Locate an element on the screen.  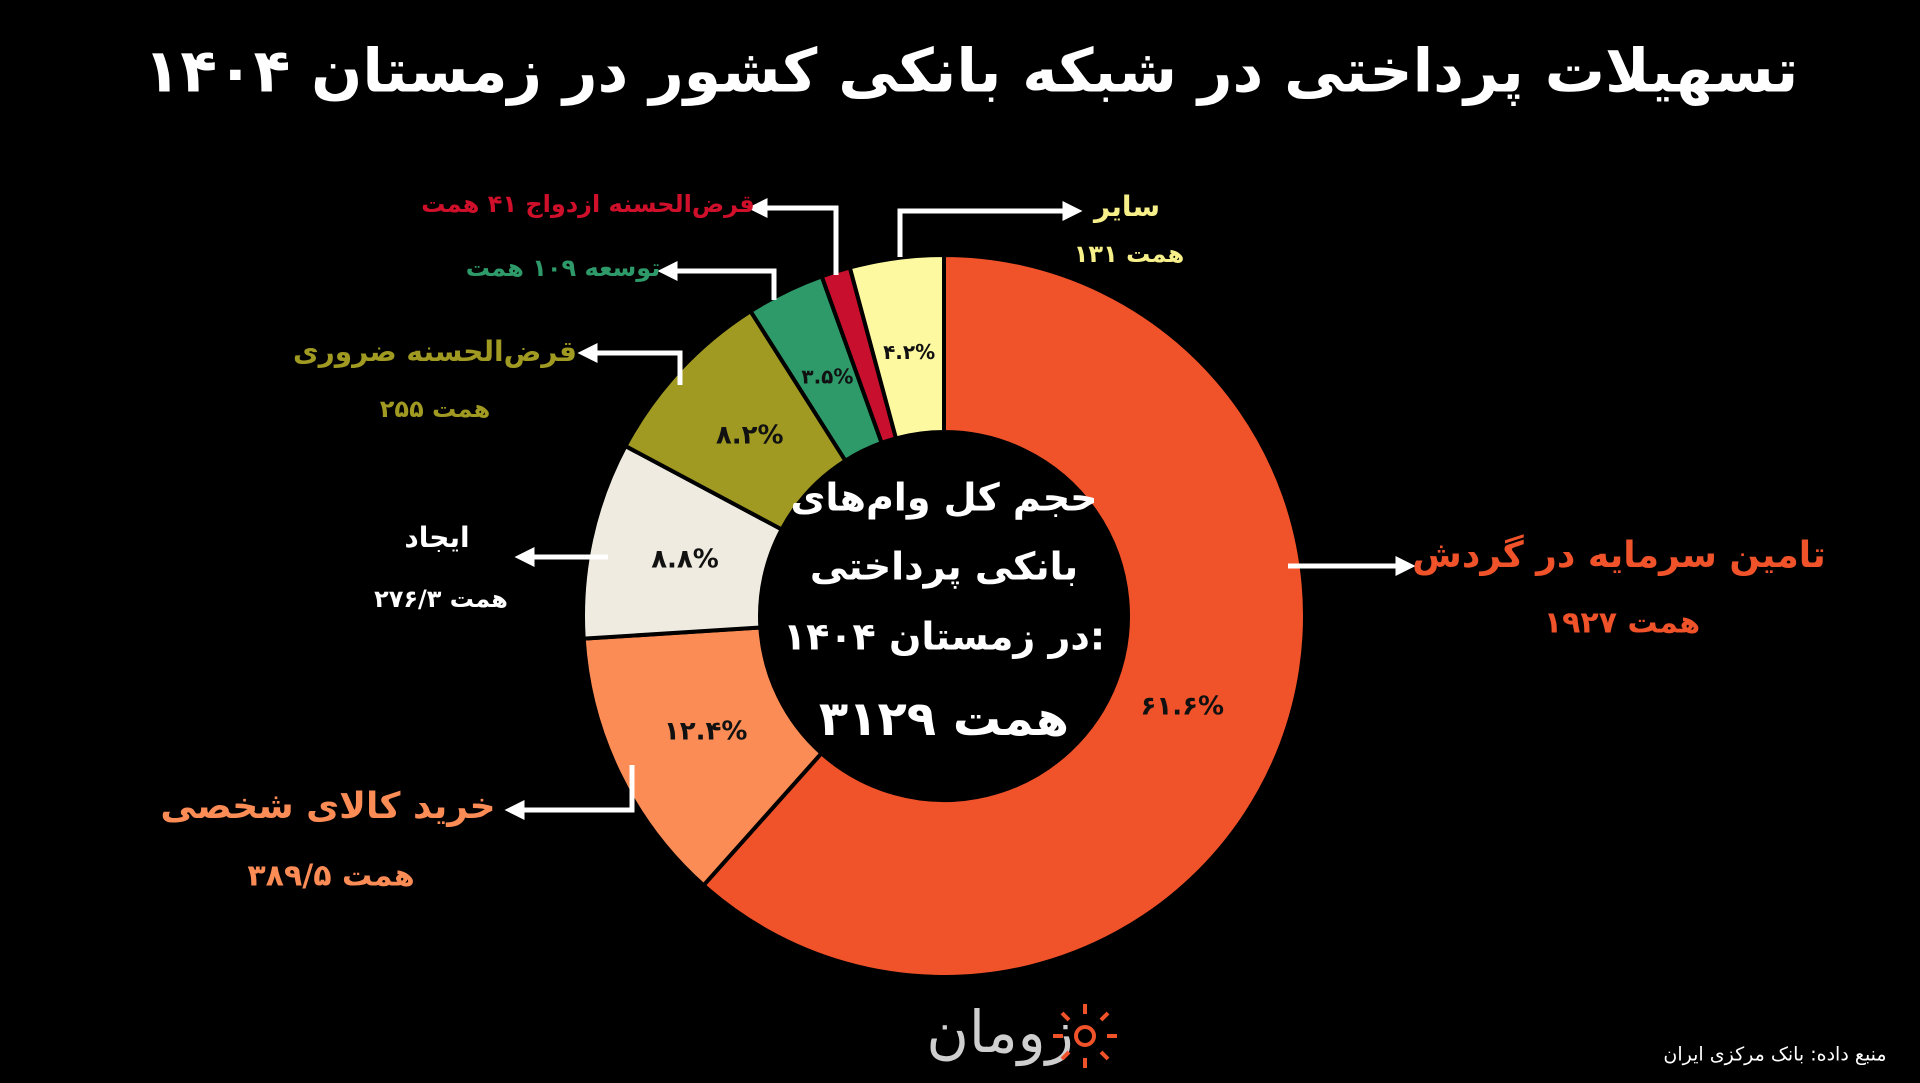
value-label: ۸.۲% is located at coordinates (750, 435).